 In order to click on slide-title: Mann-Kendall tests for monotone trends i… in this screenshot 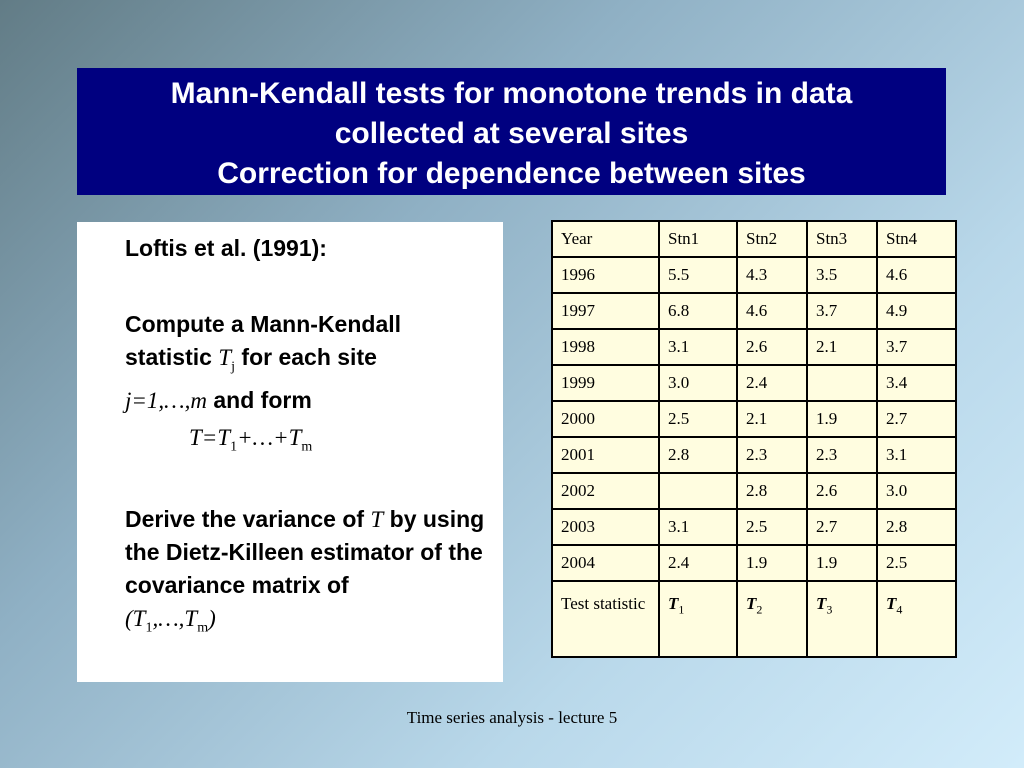, I will do `click(511, 131)`.